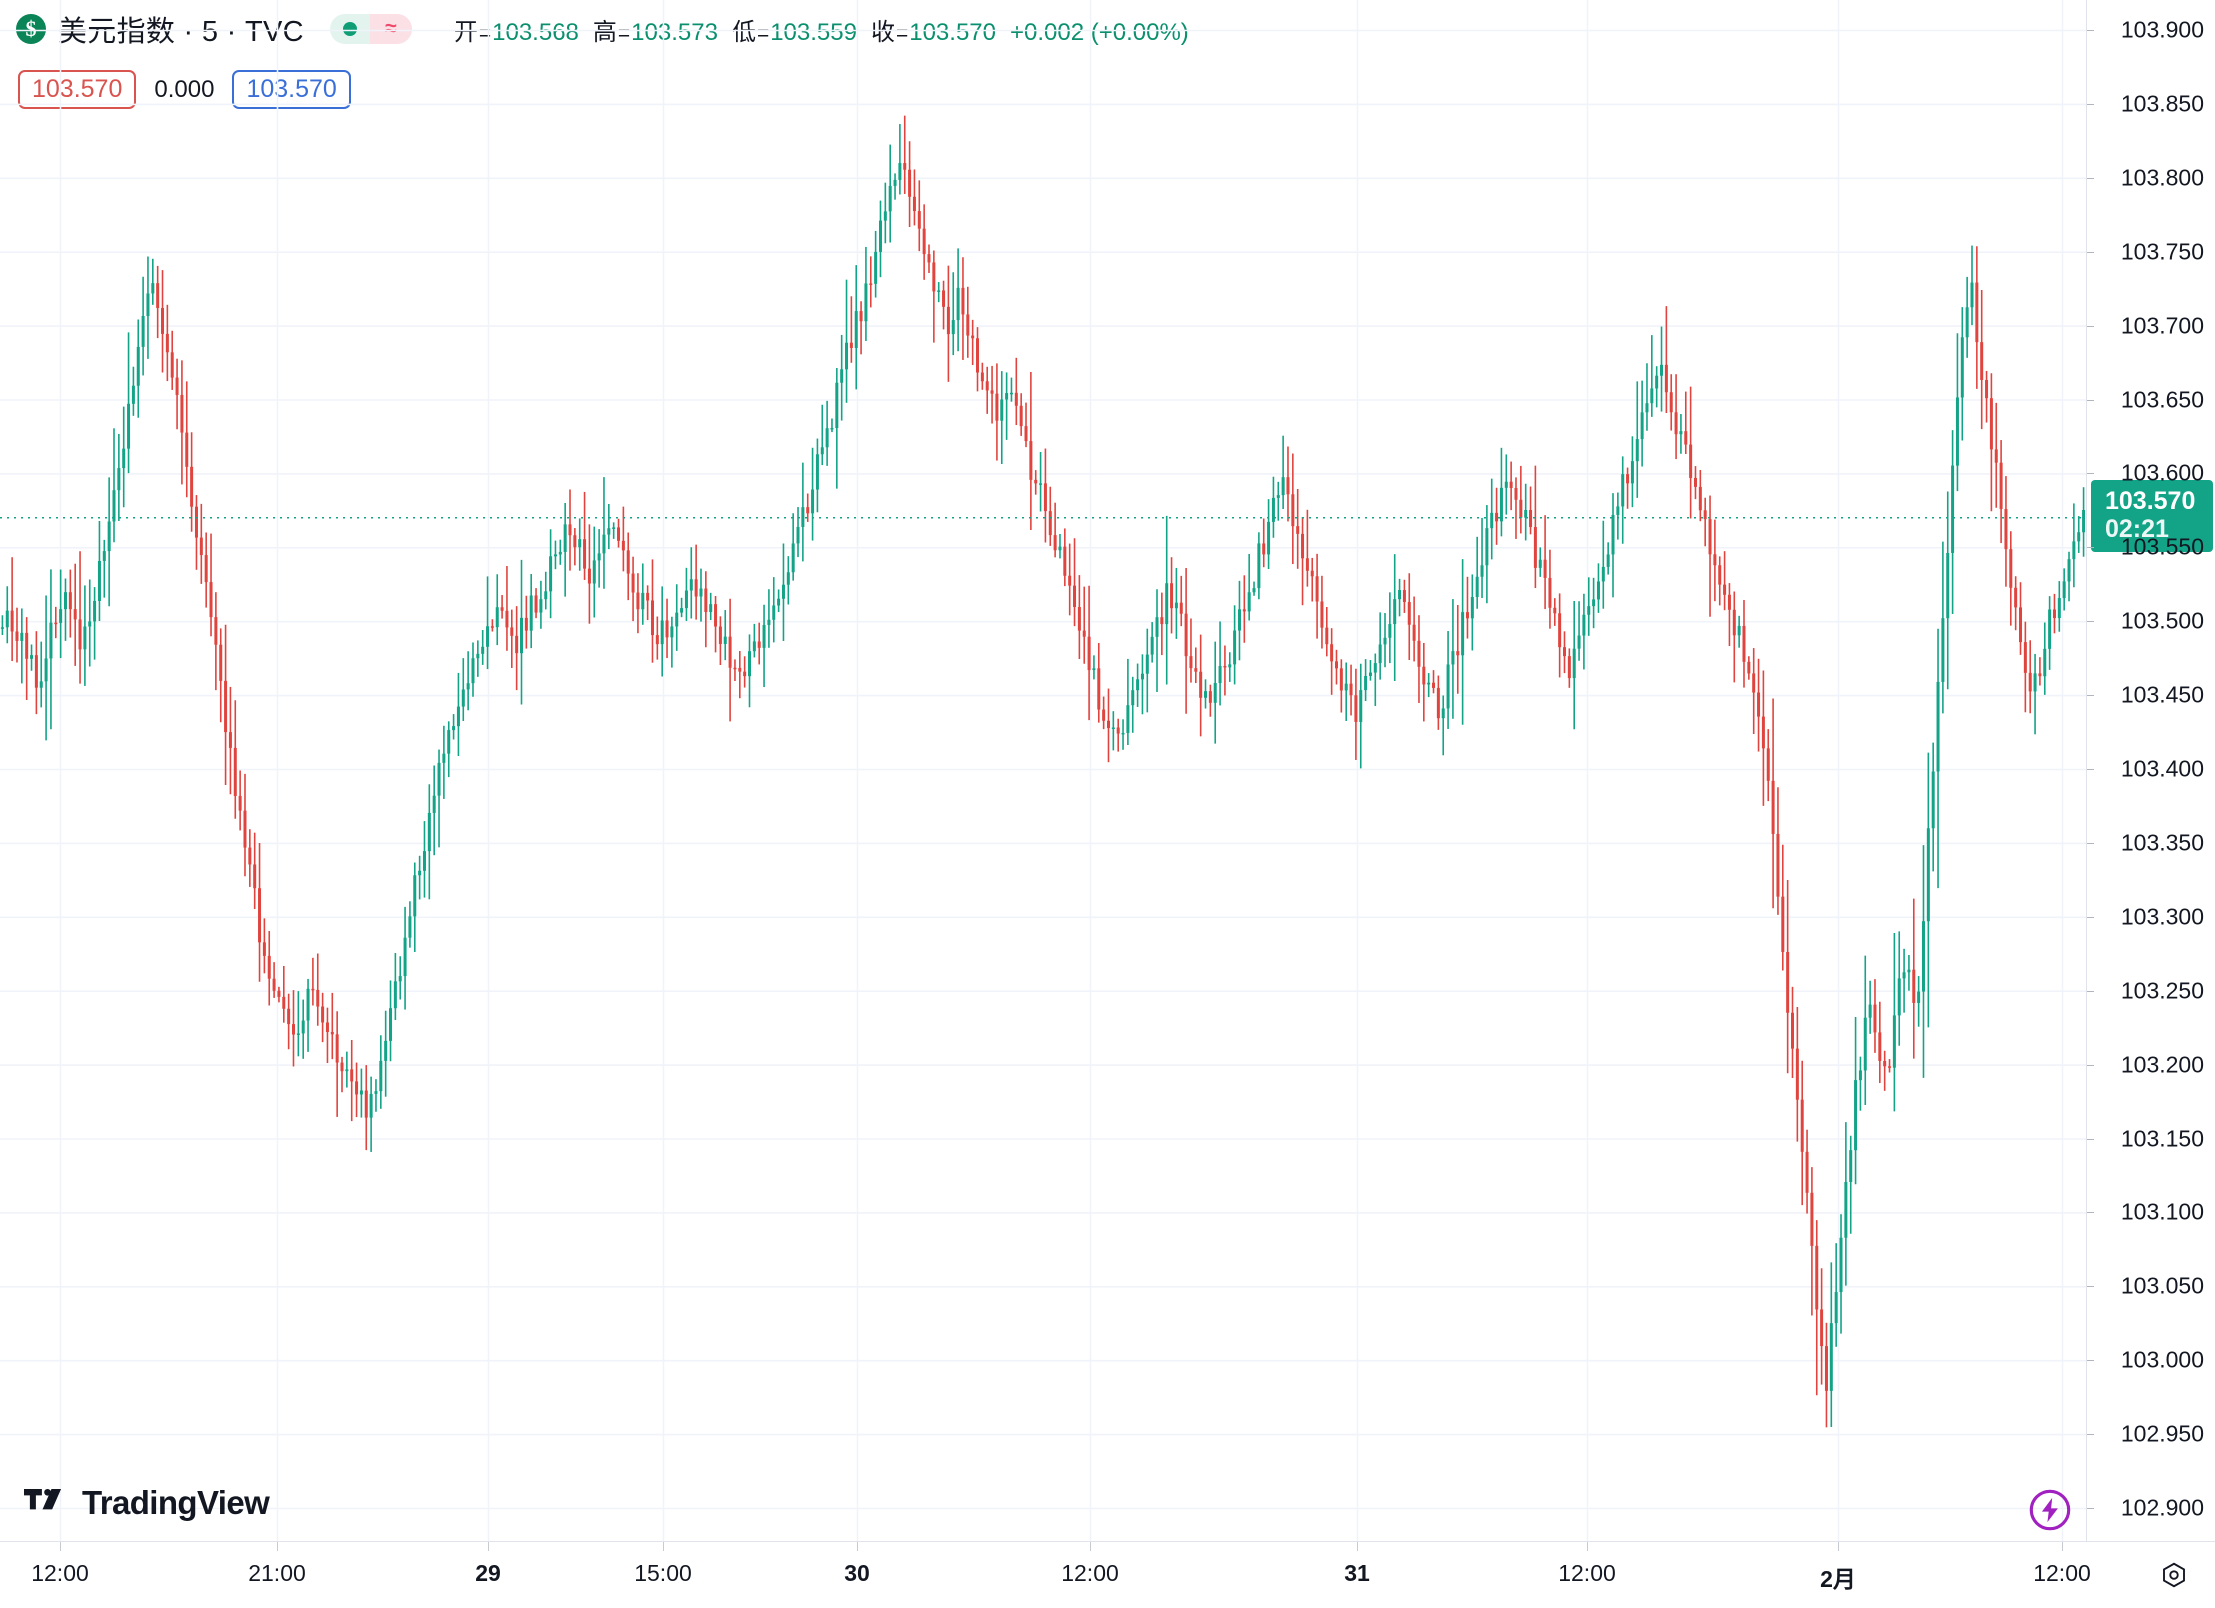 The image size is (2215, 1608). I want to click on ohlc-high-value: 103.573, so click(674, 32).